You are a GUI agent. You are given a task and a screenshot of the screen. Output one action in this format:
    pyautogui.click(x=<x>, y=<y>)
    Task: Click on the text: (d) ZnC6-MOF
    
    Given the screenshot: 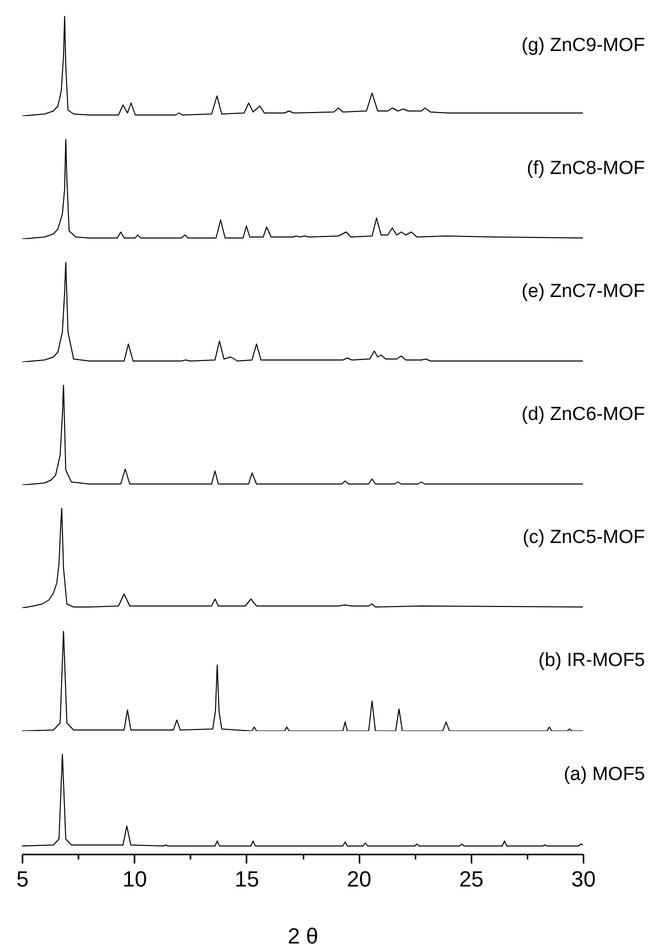 What is the action you would take?
    pyautogui.click(x=583, y=414)
    